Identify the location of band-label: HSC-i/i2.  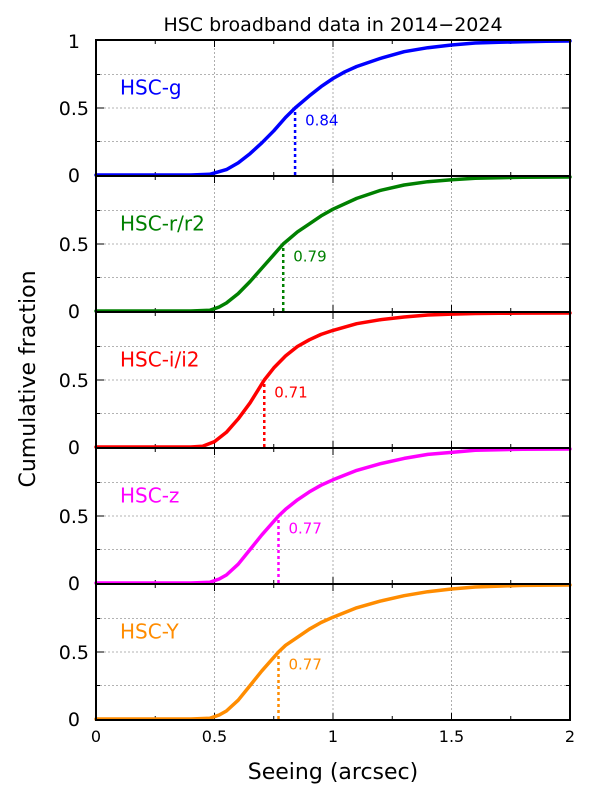
(160, 360).